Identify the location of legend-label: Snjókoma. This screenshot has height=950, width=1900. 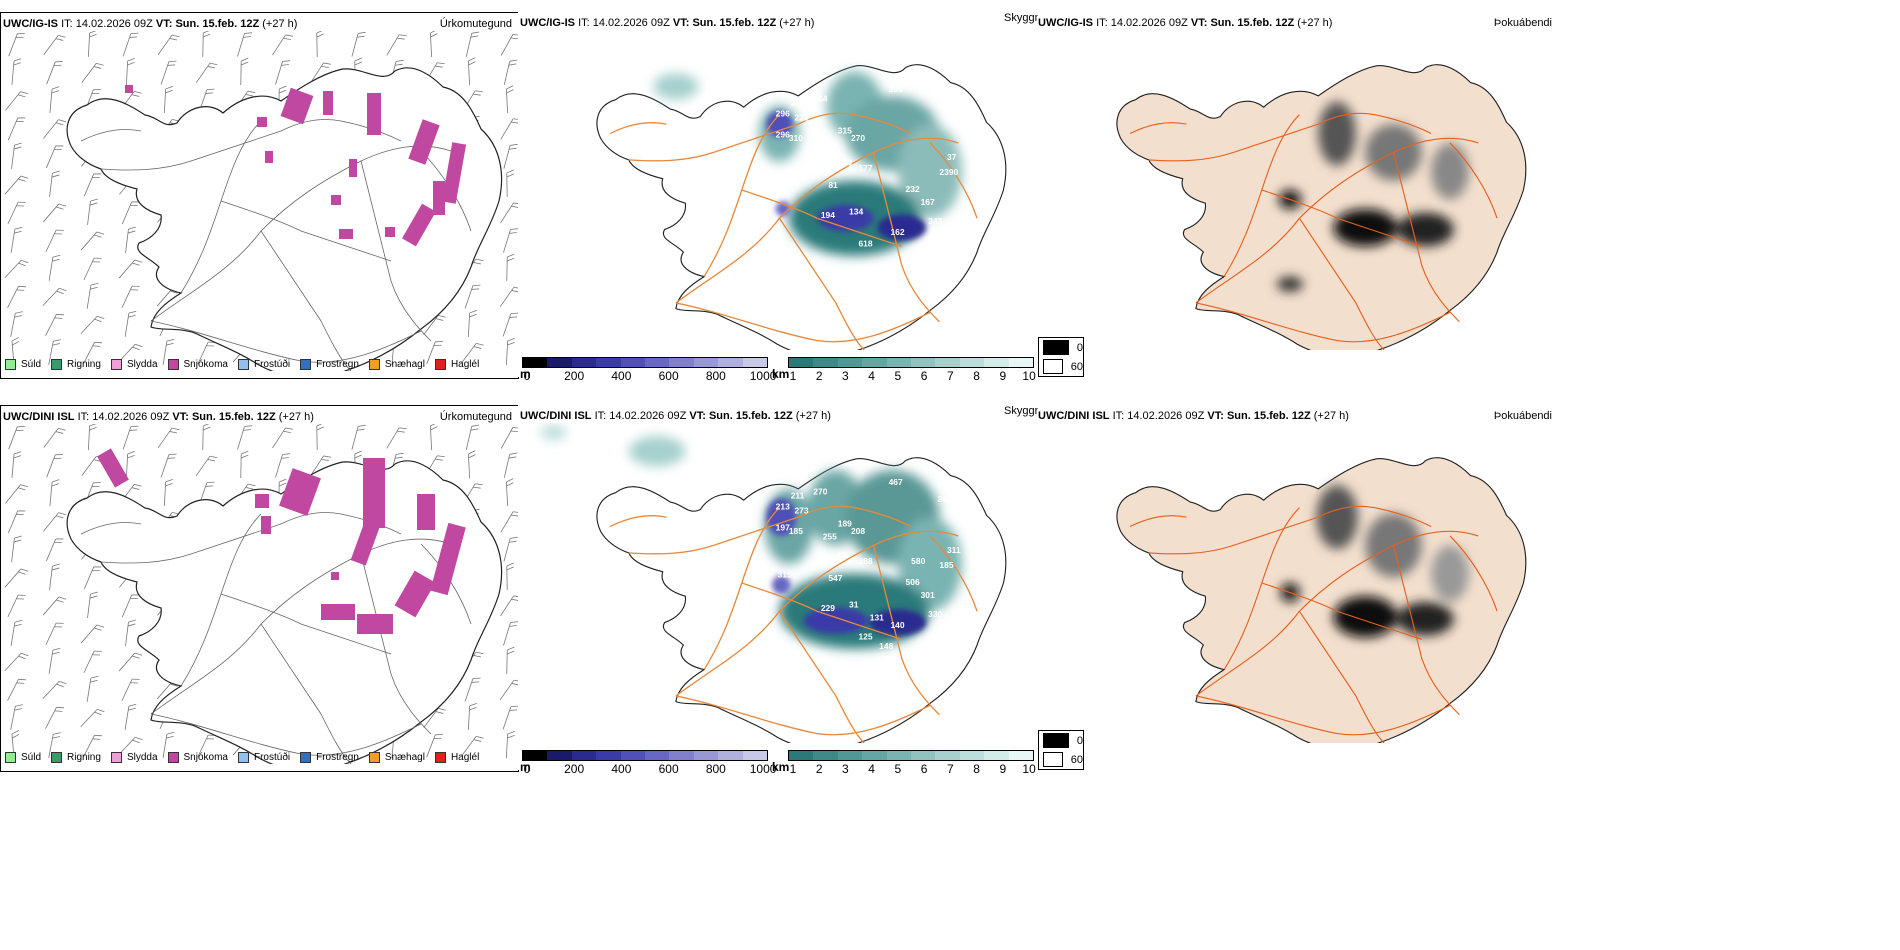
(205, 364).